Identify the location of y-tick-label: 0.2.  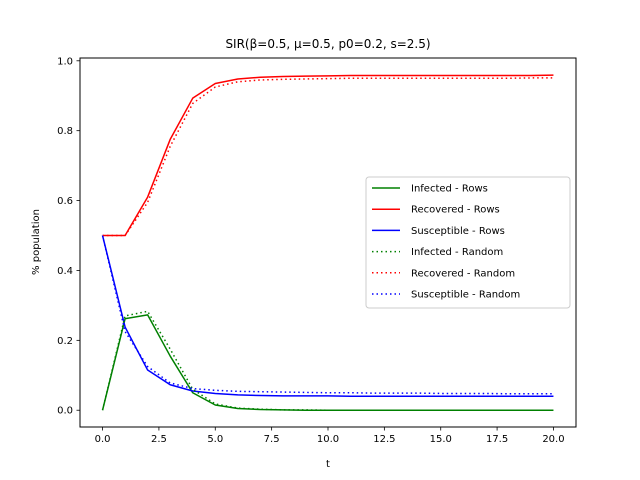
(65, 341).